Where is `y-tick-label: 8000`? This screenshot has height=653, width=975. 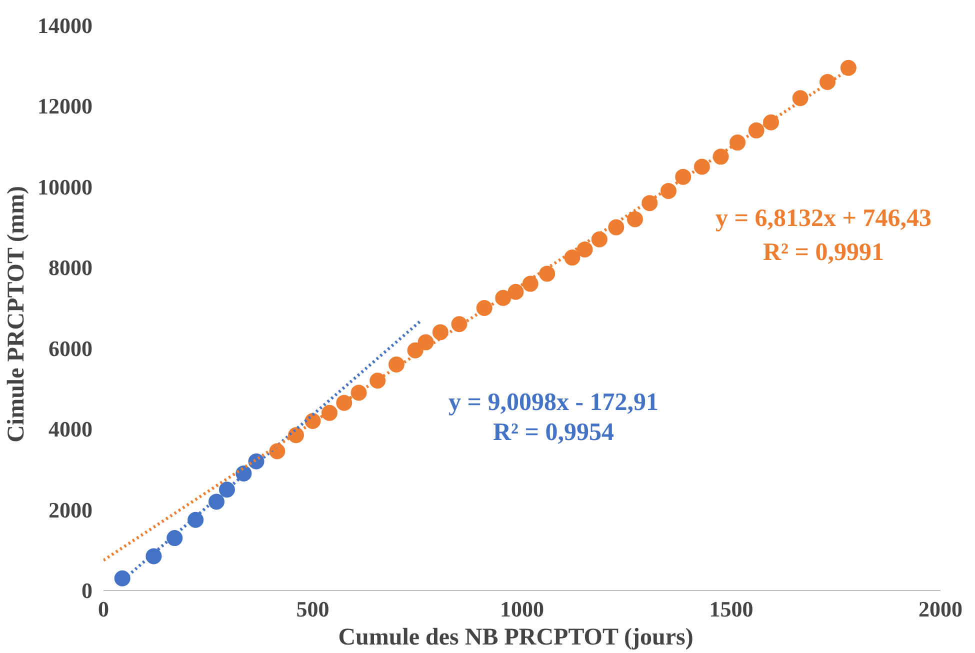
y-tick-label: 8000 is located at coordinates (70, 267).